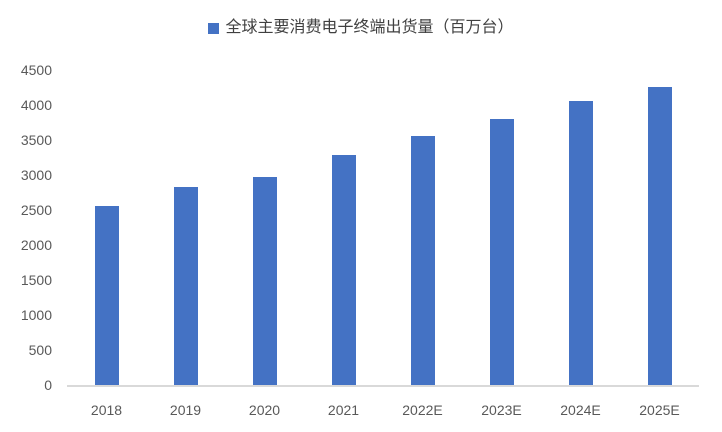  What do you see at coordinates (36, 105) in the screenshot?
I see `y-tick-label: 4000` at bounding box center [36, 105].